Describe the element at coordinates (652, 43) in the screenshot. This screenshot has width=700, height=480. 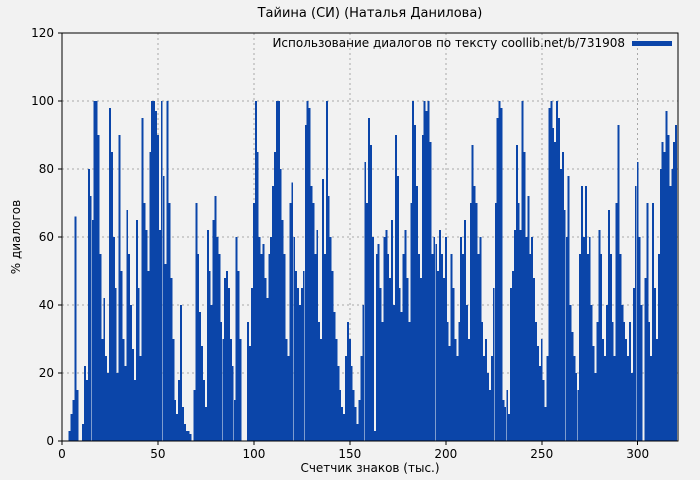
I see `legend-color-sample` at that location.